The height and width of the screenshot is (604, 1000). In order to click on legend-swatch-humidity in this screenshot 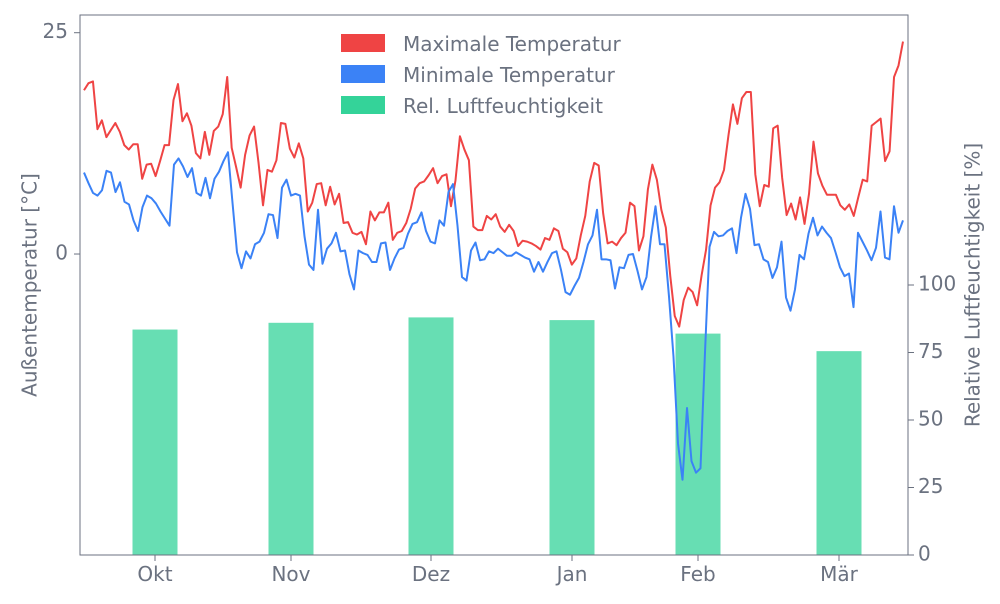, I will do `click(363, 105)`.